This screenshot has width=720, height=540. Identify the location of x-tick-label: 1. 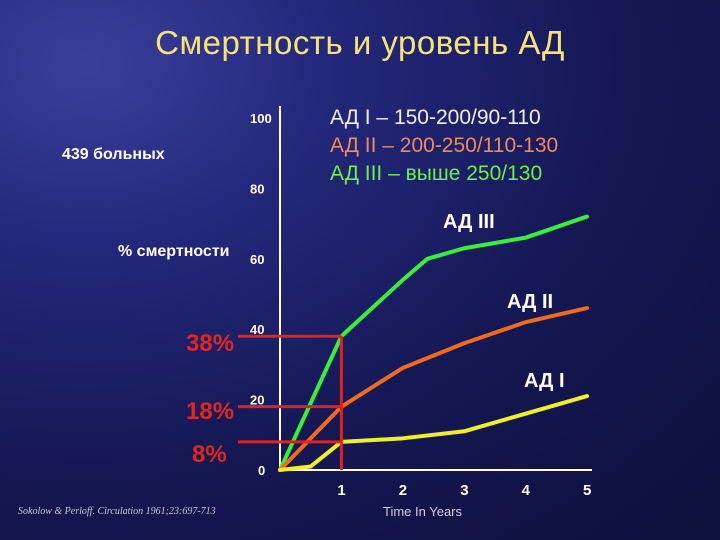
(341, 490).